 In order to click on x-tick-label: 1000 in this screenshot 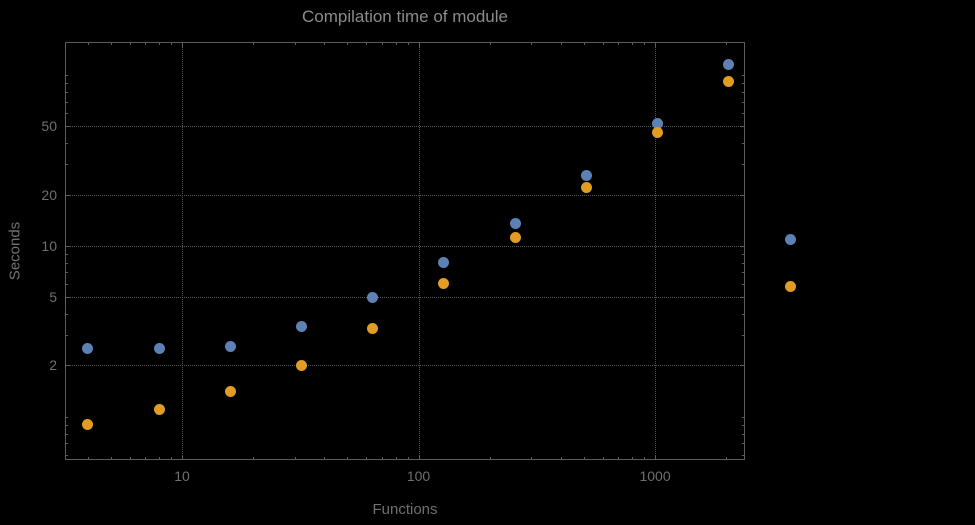, I will do `click(655, 476)`.